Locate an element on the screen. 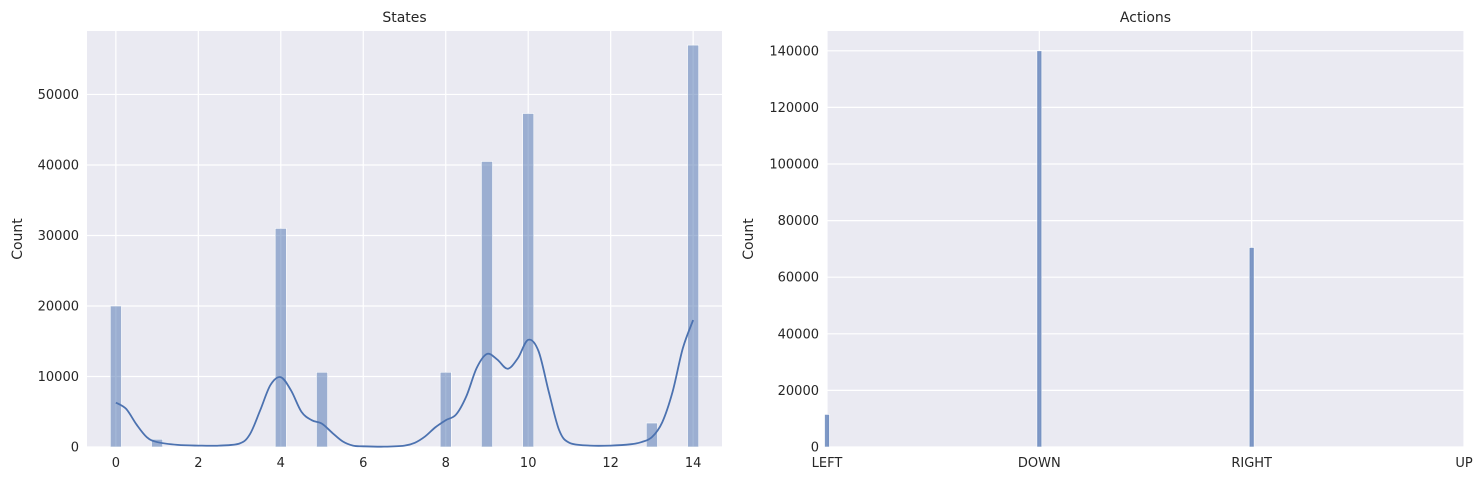  x-tick-label: 0 is located at coordinates (116, 463).